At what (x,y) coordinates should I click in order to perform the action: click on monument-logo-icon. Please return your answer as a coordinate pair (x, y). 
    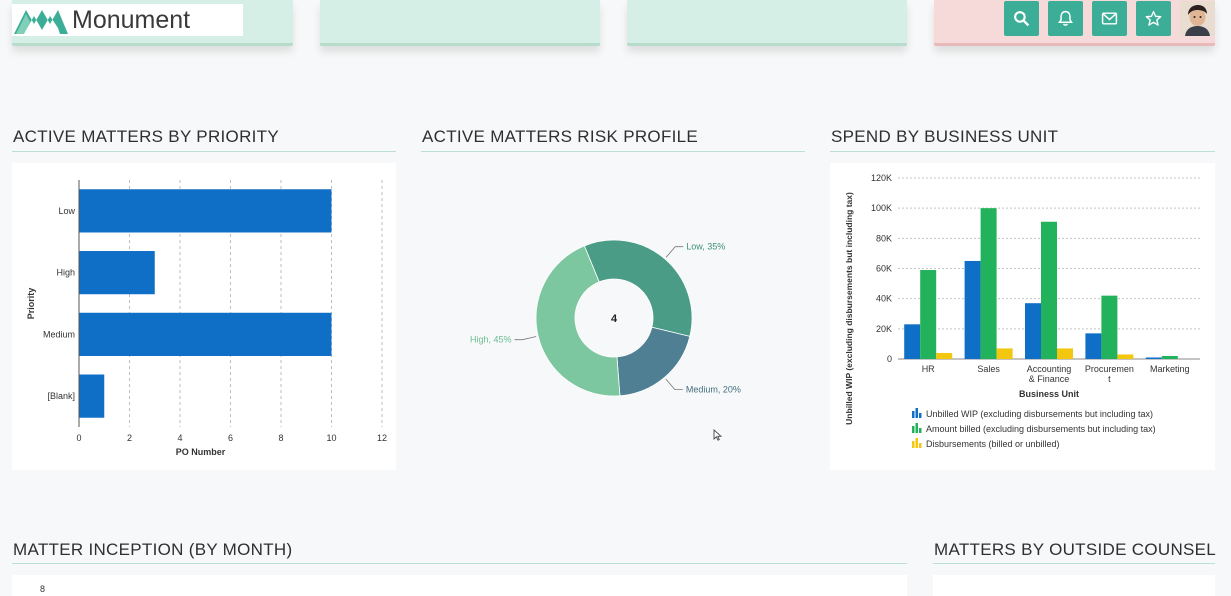
    Looking at the image, I should click on (41, 22).